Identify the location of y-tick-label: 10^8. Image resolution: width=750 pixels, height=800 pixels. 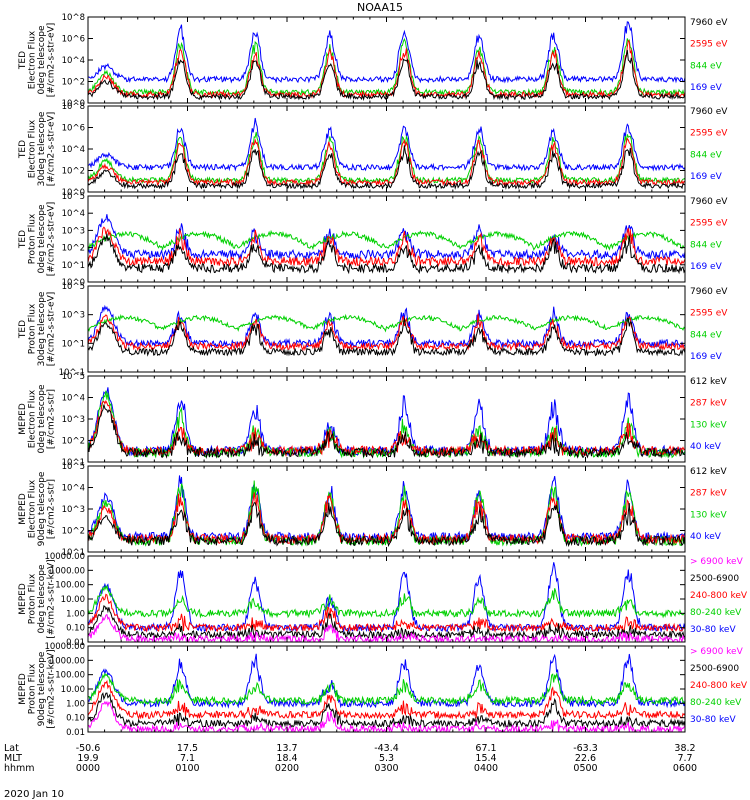
(73, 18).